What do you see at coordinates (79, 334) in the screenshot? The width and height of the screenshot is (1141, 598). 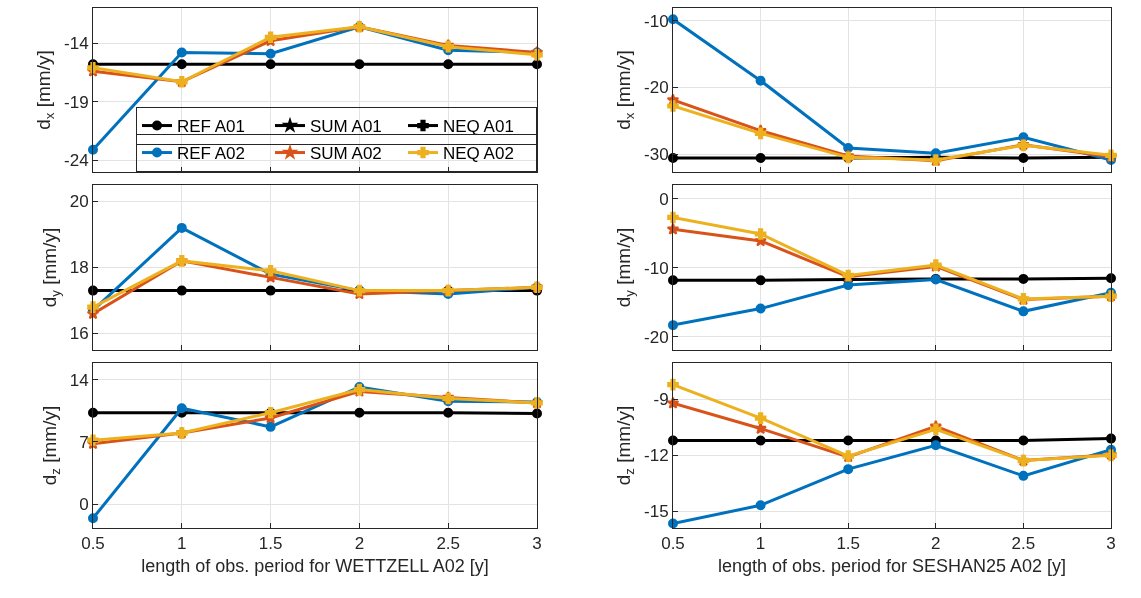 I see `y-tick-label: 16` at bounding box center [79, 334].